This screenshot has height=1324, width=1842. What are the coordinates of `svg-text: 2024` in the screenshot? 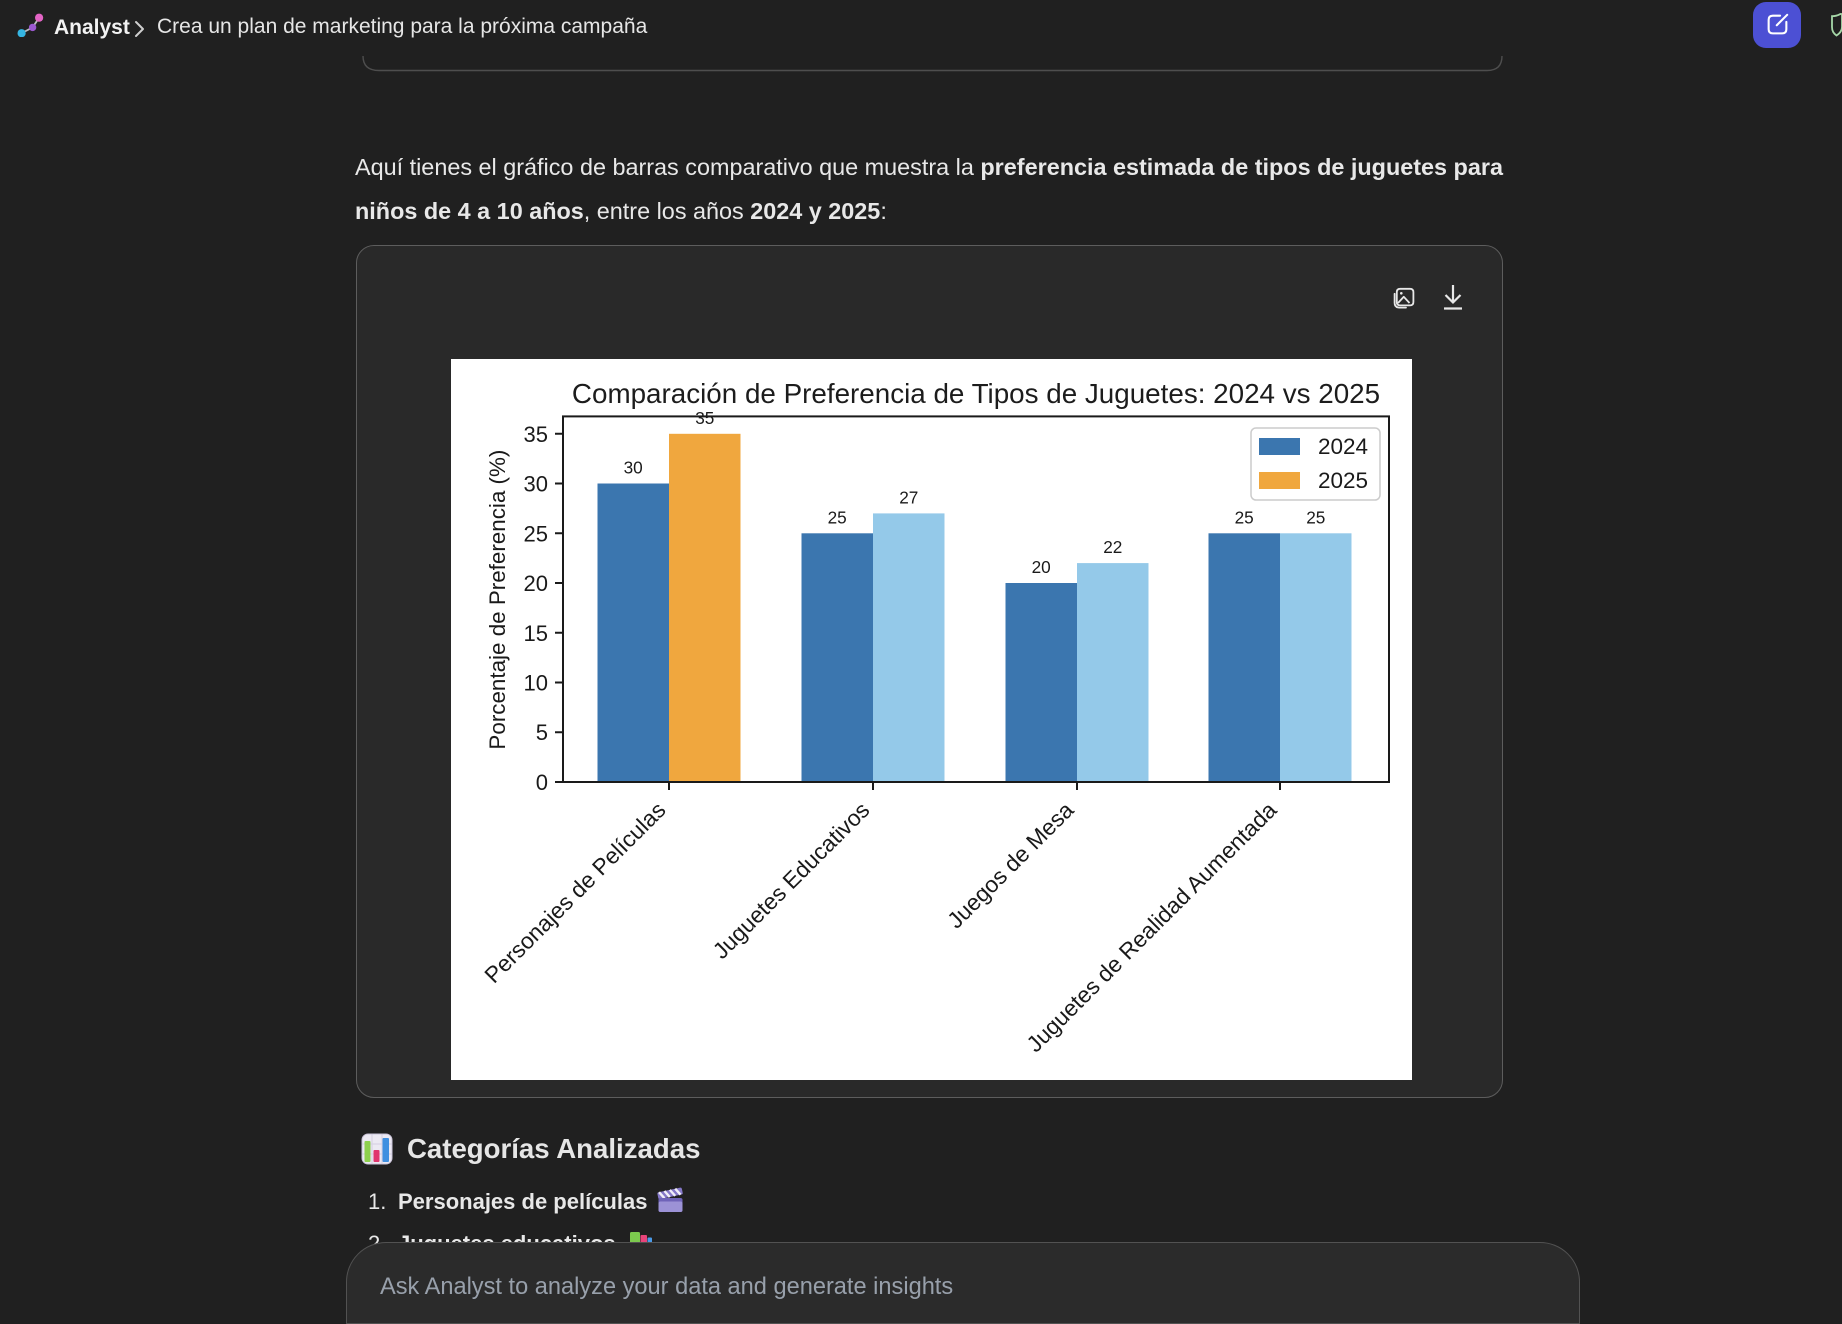 It's located at (1343, 446).